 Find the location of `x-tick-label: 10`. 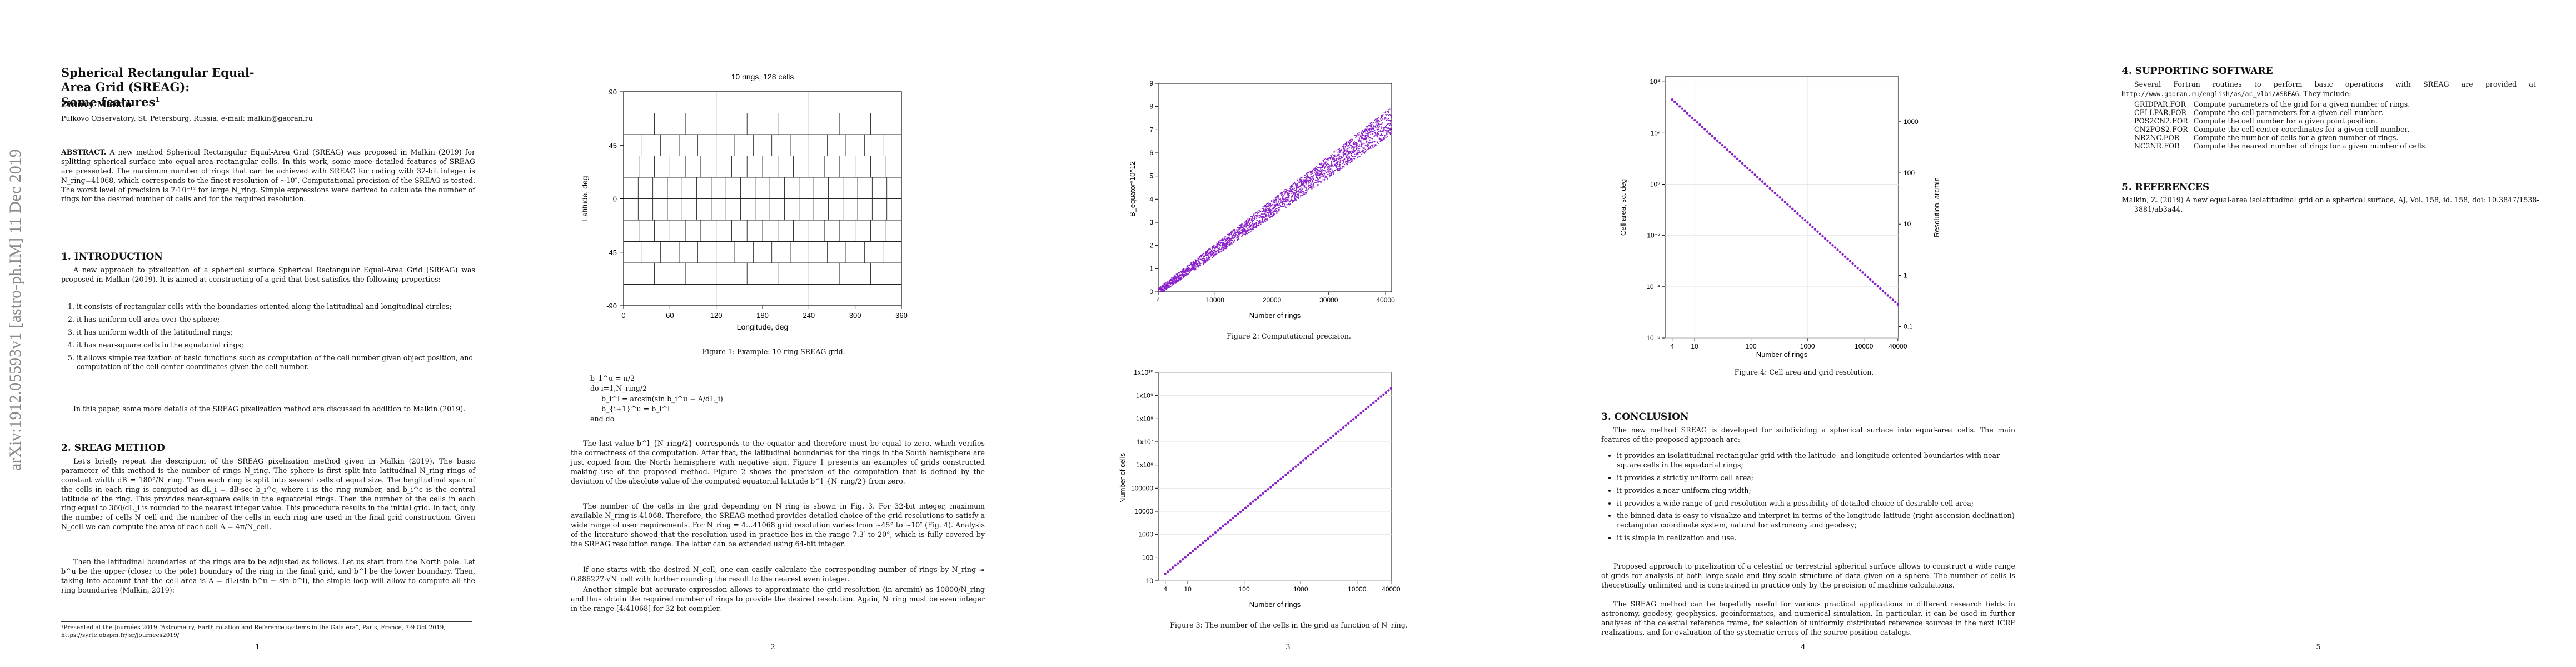

x-tick-label: 10 is located at coordinates (1188, 589).